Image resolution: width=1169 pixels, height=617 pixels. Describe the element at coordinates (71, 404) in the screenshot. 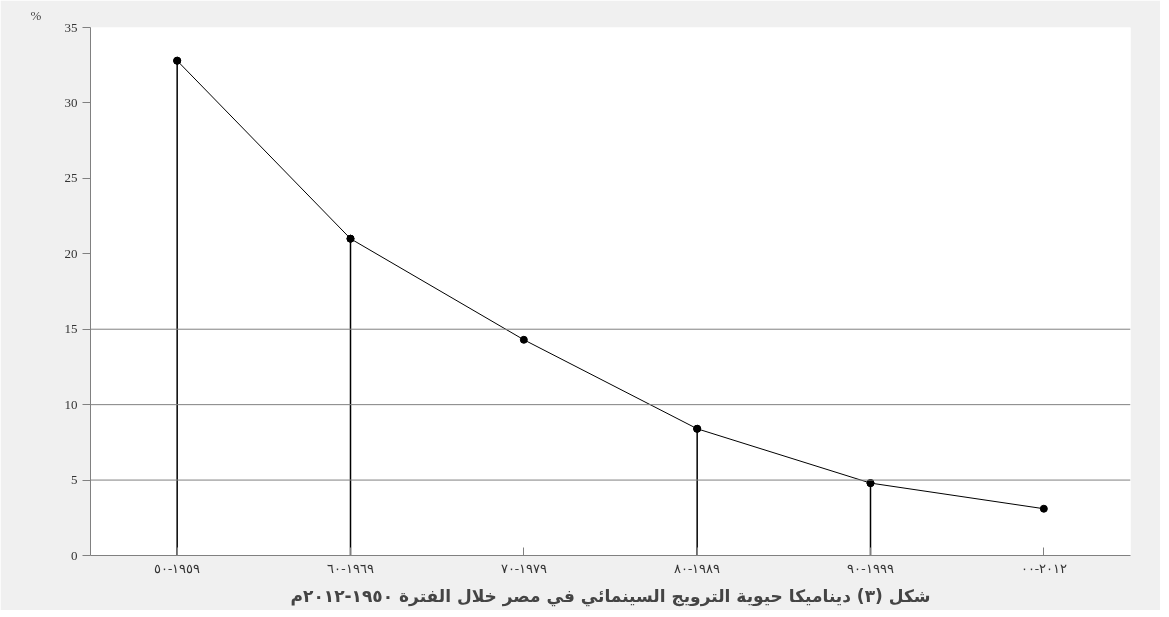

I see `y-tick-label: 10` at that location.